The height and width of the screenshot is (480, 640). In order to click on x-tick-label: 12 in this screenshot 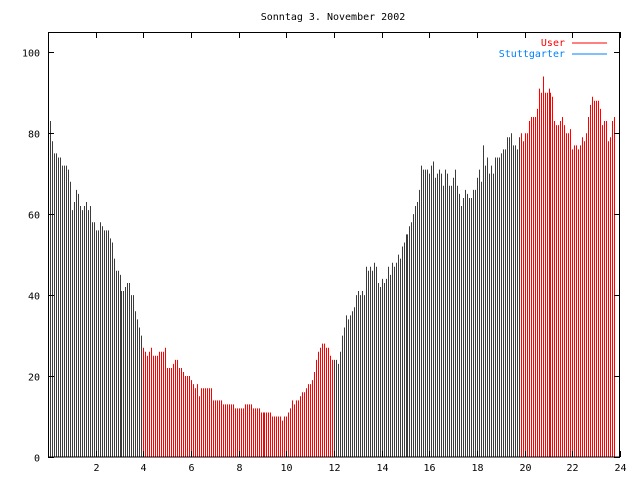, I will do `click(334, 468)`.